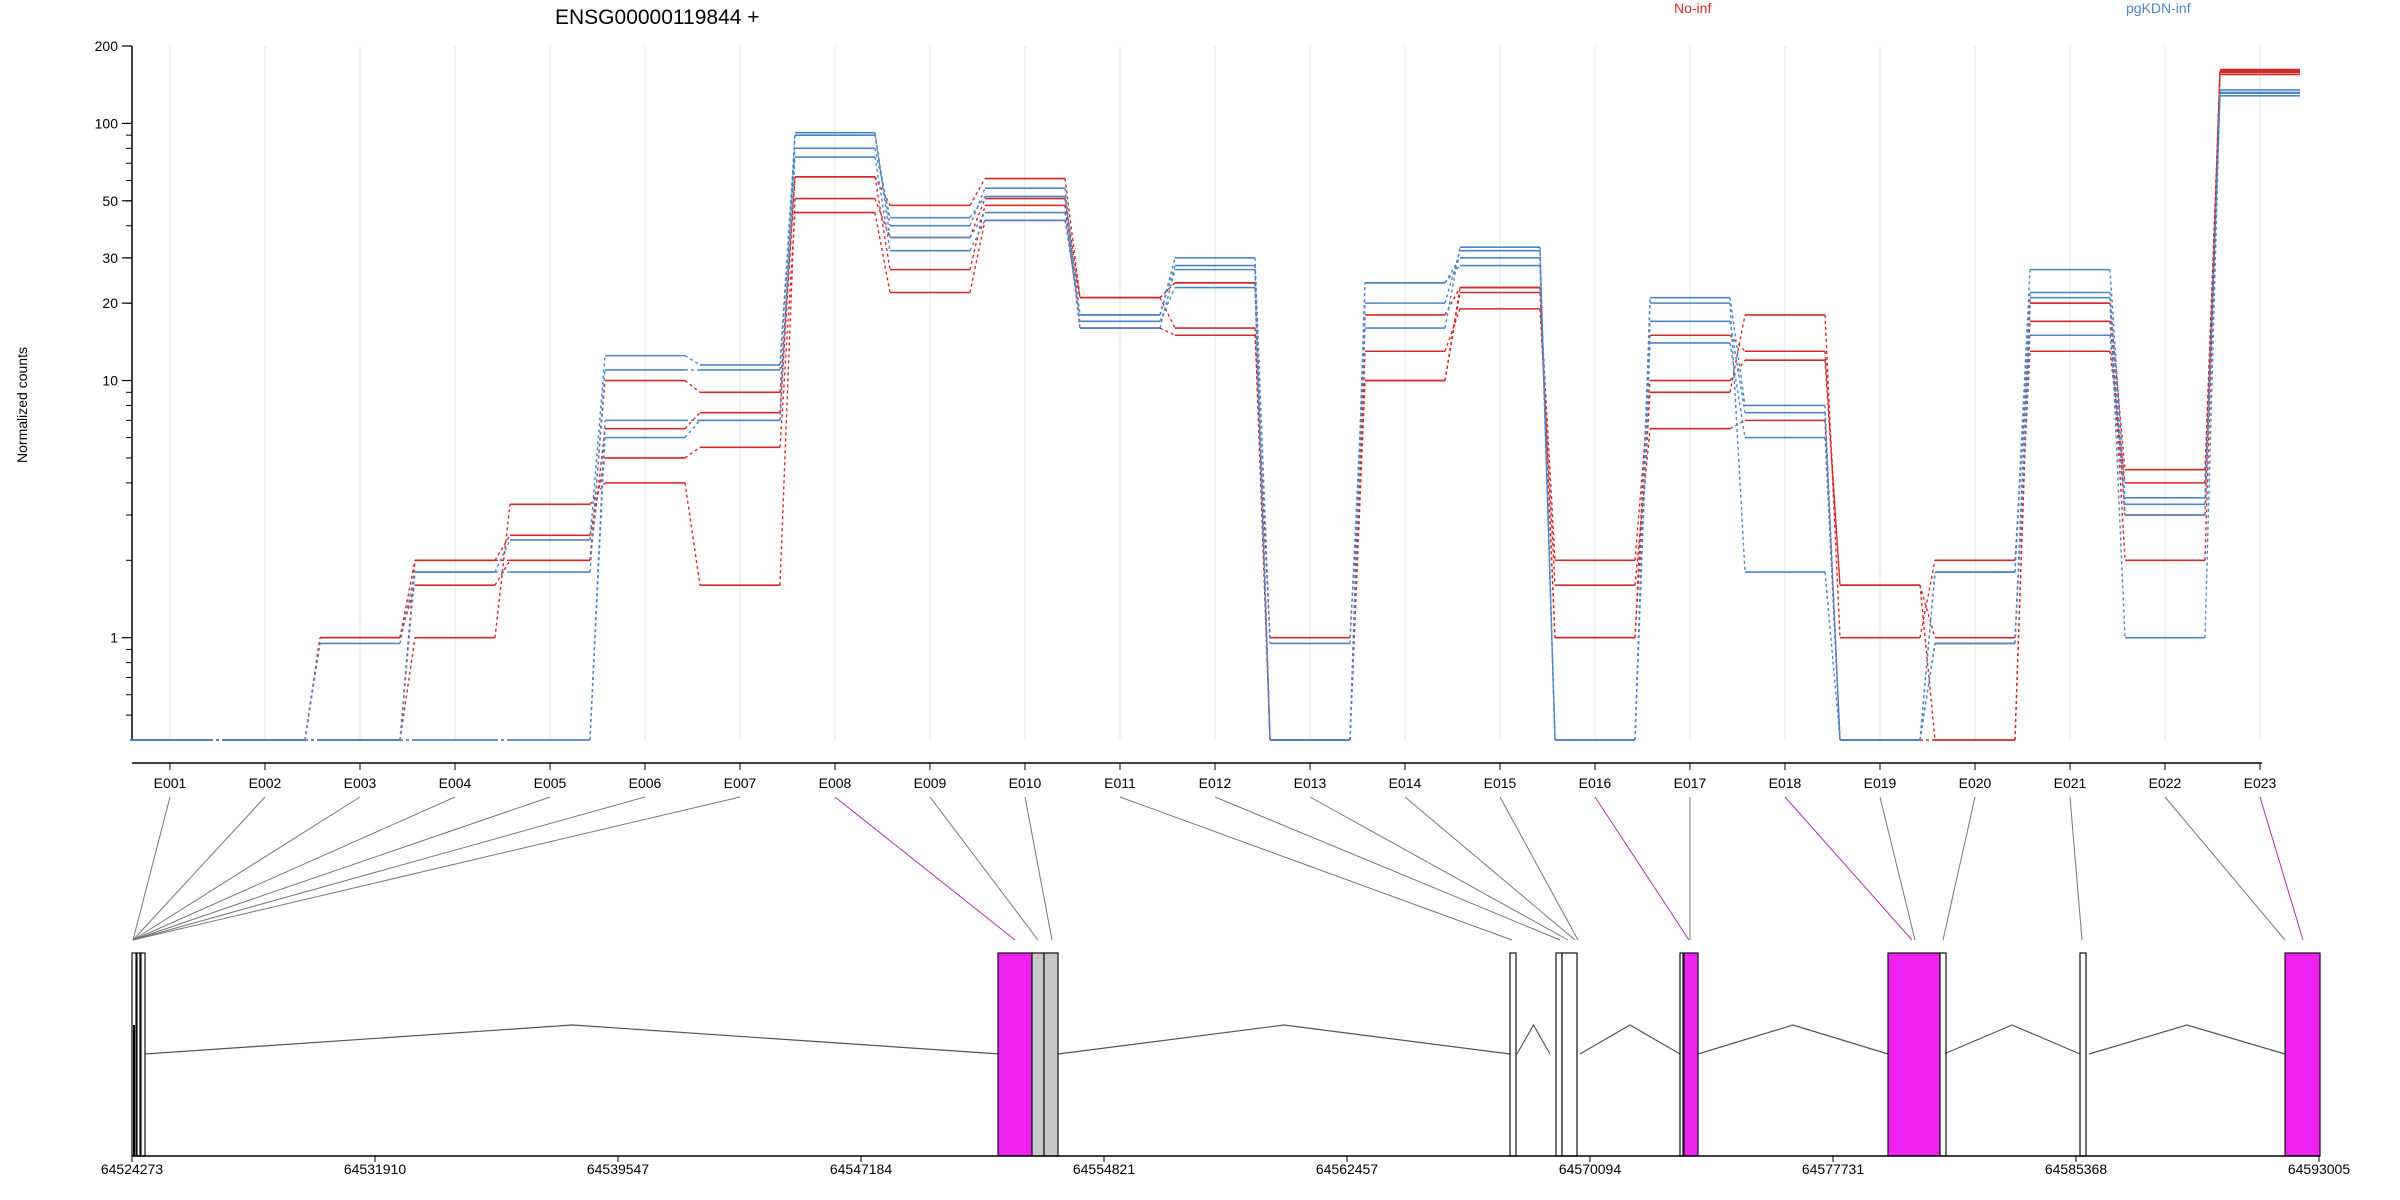  What do you see at coordinates (2076, 1169) in the screenshot?
I see `genome-tick-label: 64585368` at bounding box center [2076, 1169].